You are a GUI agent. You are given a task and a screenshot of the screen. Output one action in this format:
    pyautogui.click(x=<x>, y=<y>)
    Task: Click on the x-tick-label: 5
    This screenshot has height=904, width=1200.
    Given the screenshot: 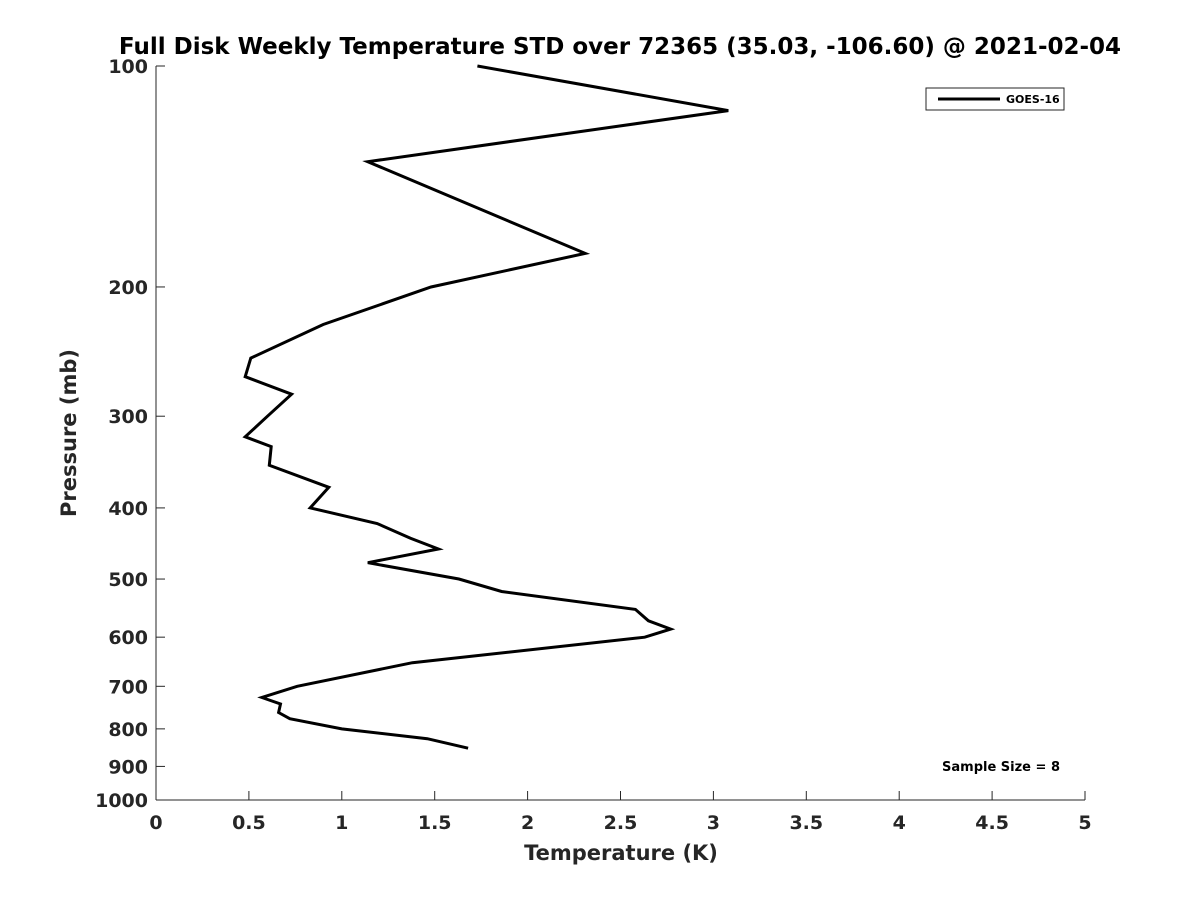 What is the action you would take?
    pyautogui.click(x=1084, y=823)
    